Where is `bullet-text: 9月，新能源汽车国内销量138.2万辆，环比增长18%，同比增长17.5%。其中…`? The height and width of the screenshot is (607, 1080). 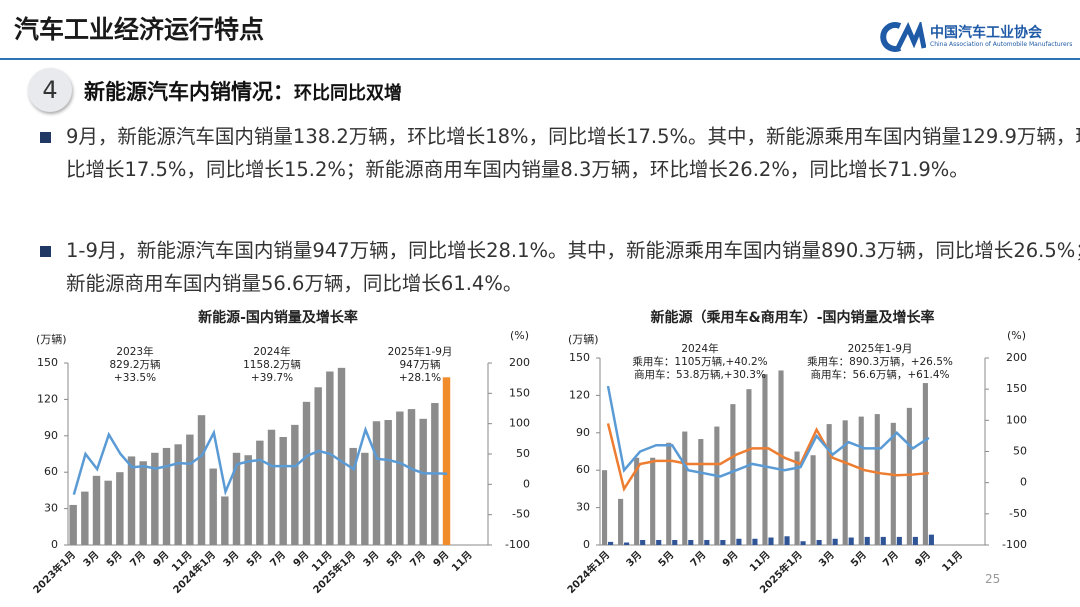
bullet-text: 9月，新能源汽车国内销量138.2万辆，环比增长18%，同比增长17.5%。其中… is located at coordinates (573, 153).